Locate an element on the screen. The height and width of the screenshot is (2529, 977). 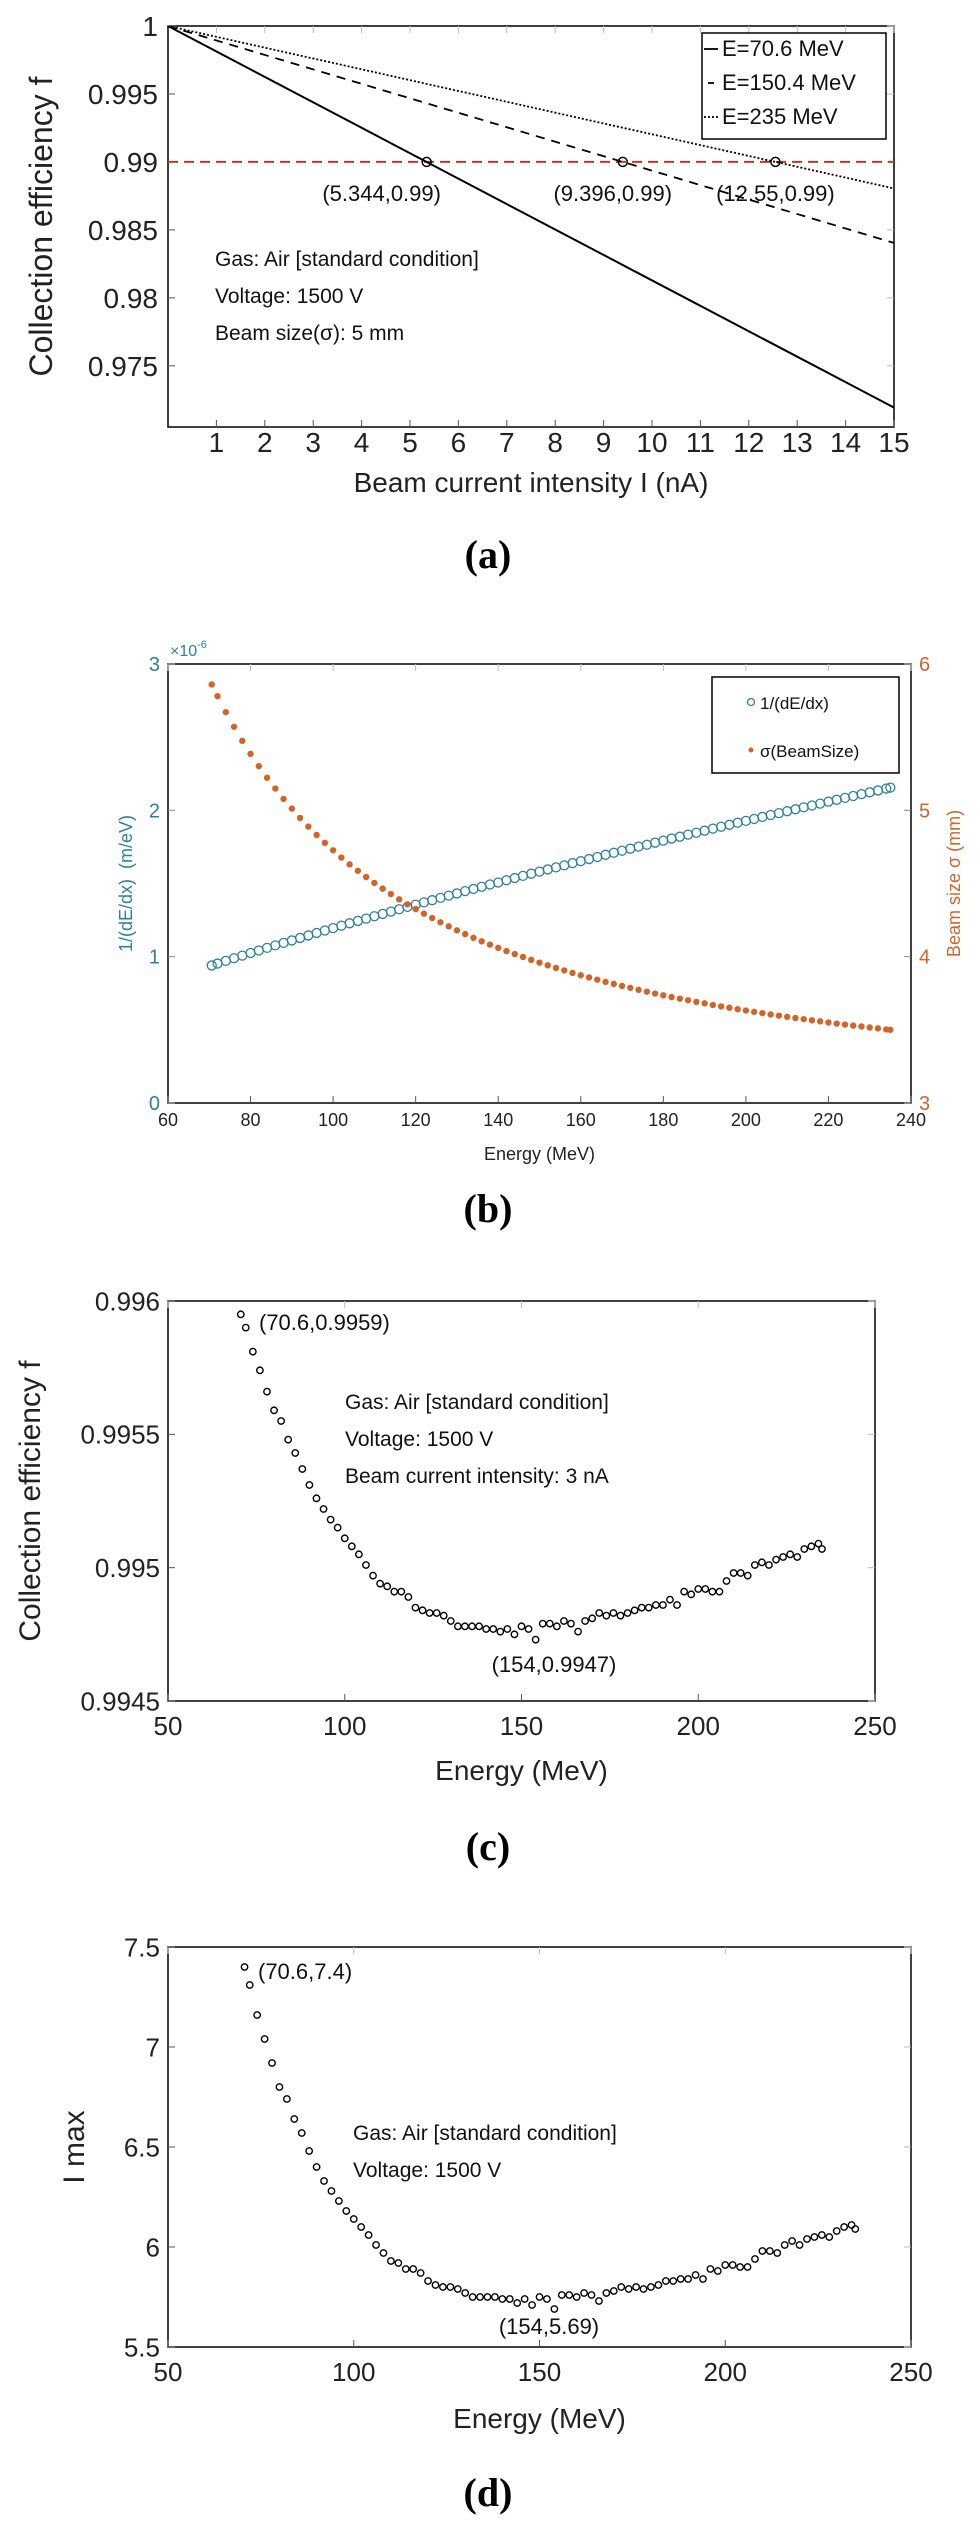
x-tick-label: 240 is located at coordinates (911, 1120).